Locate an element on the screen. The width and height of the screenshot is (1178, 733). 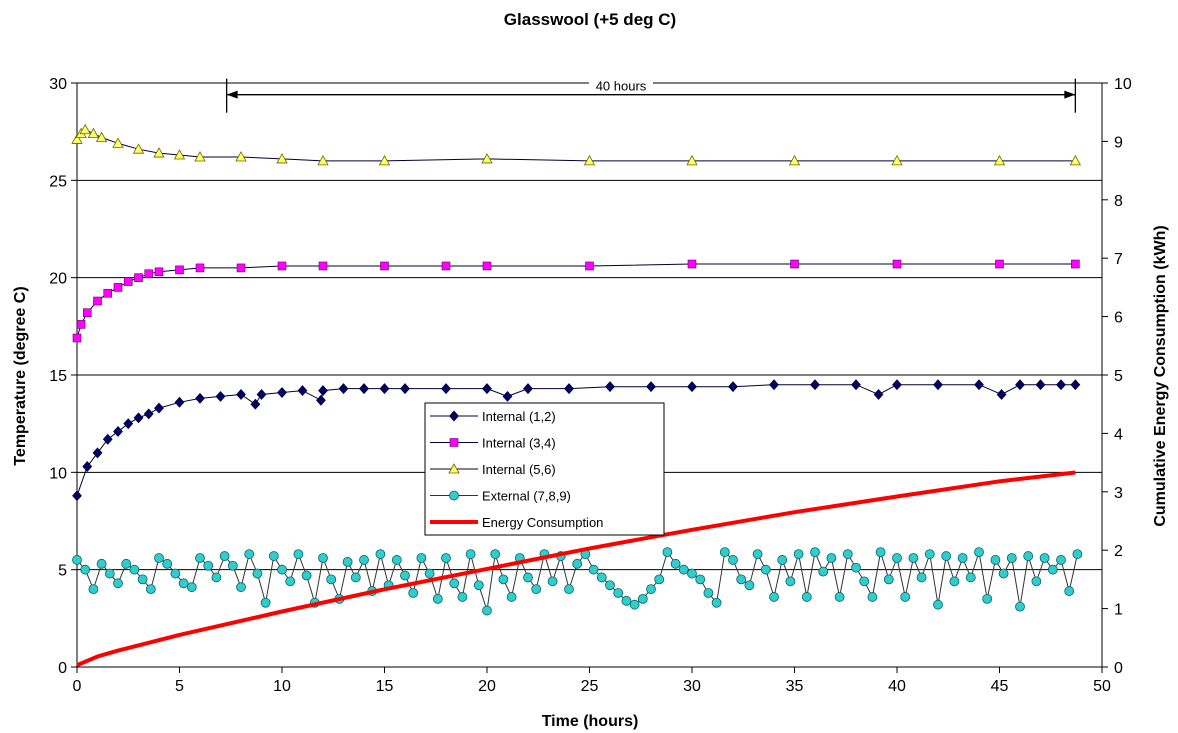
duration-annotation: 40 hours is located at coordinates (650, 95).